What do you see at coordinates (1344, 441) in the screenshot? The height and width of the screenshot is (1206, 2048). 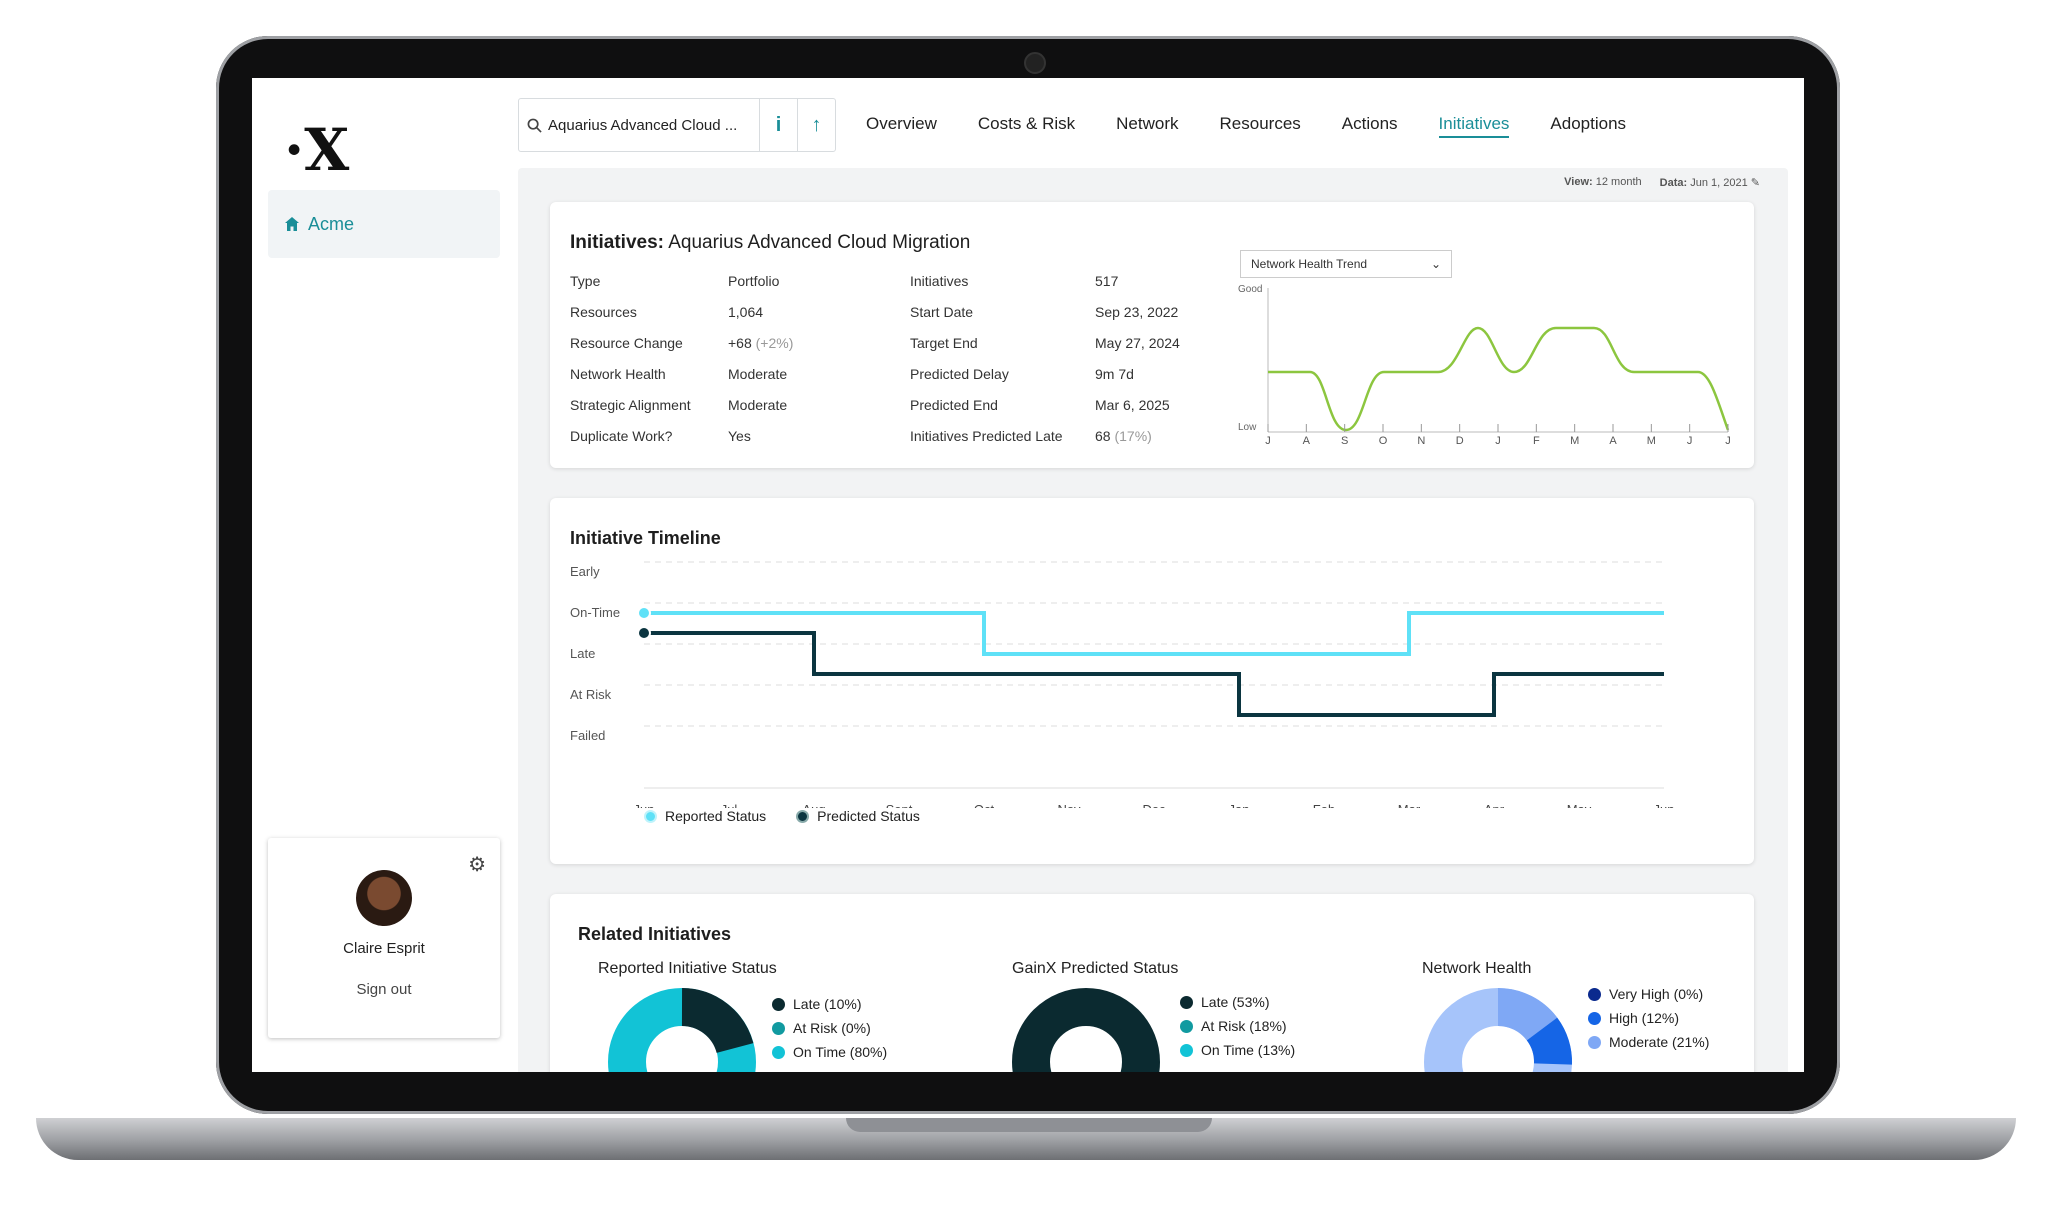 I see `trend-tick-label: S` at bounding box center [1344, 441].